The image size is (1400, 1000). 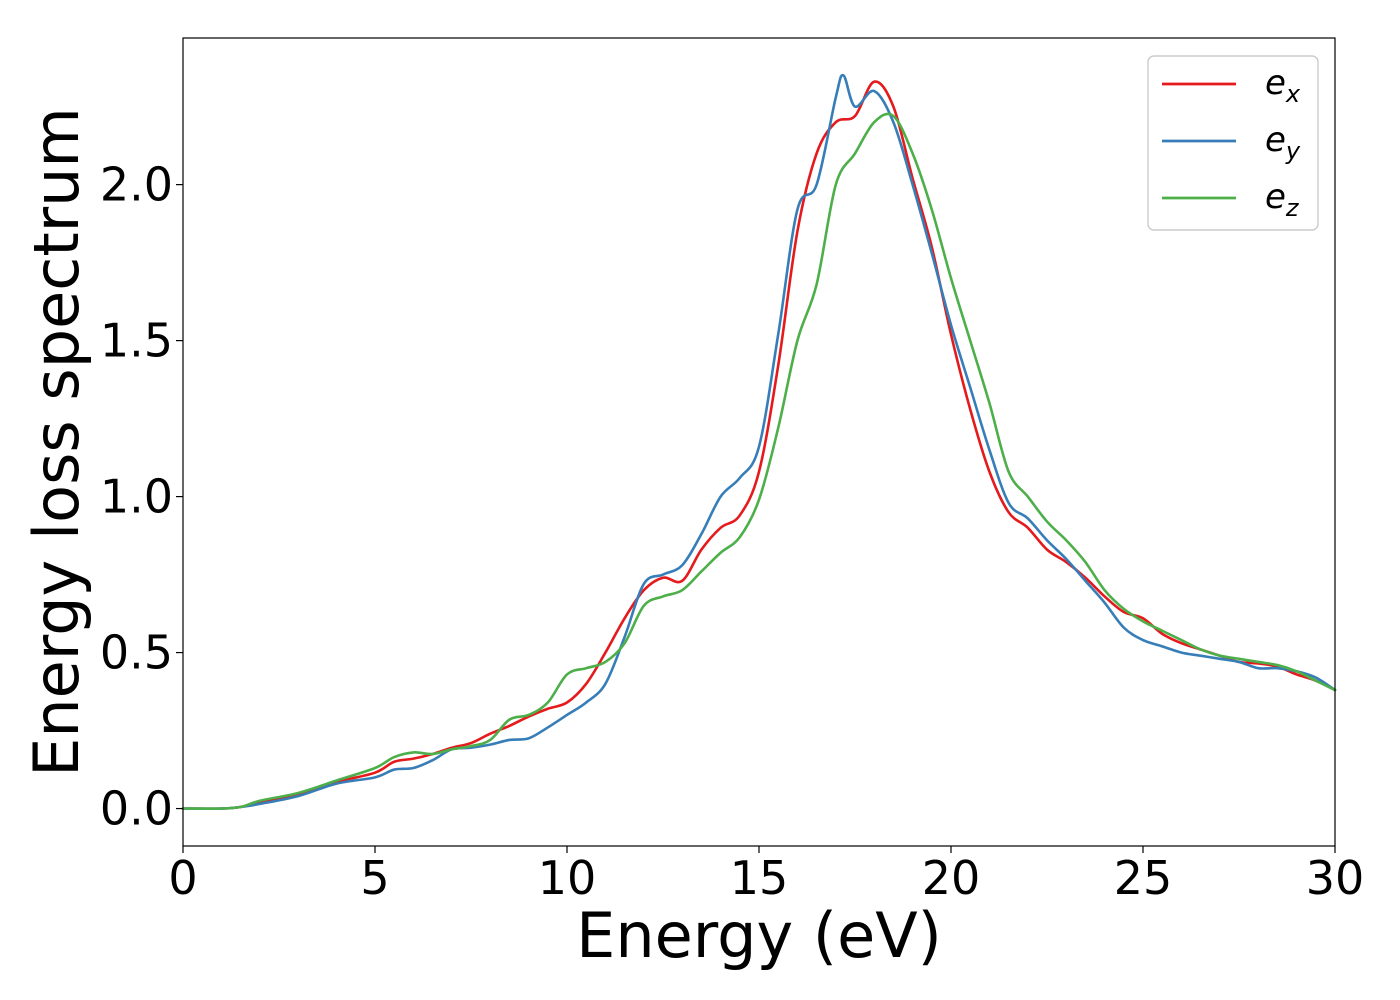 I want to click on legend: ex ey ez, so click(x=1233, y=143).